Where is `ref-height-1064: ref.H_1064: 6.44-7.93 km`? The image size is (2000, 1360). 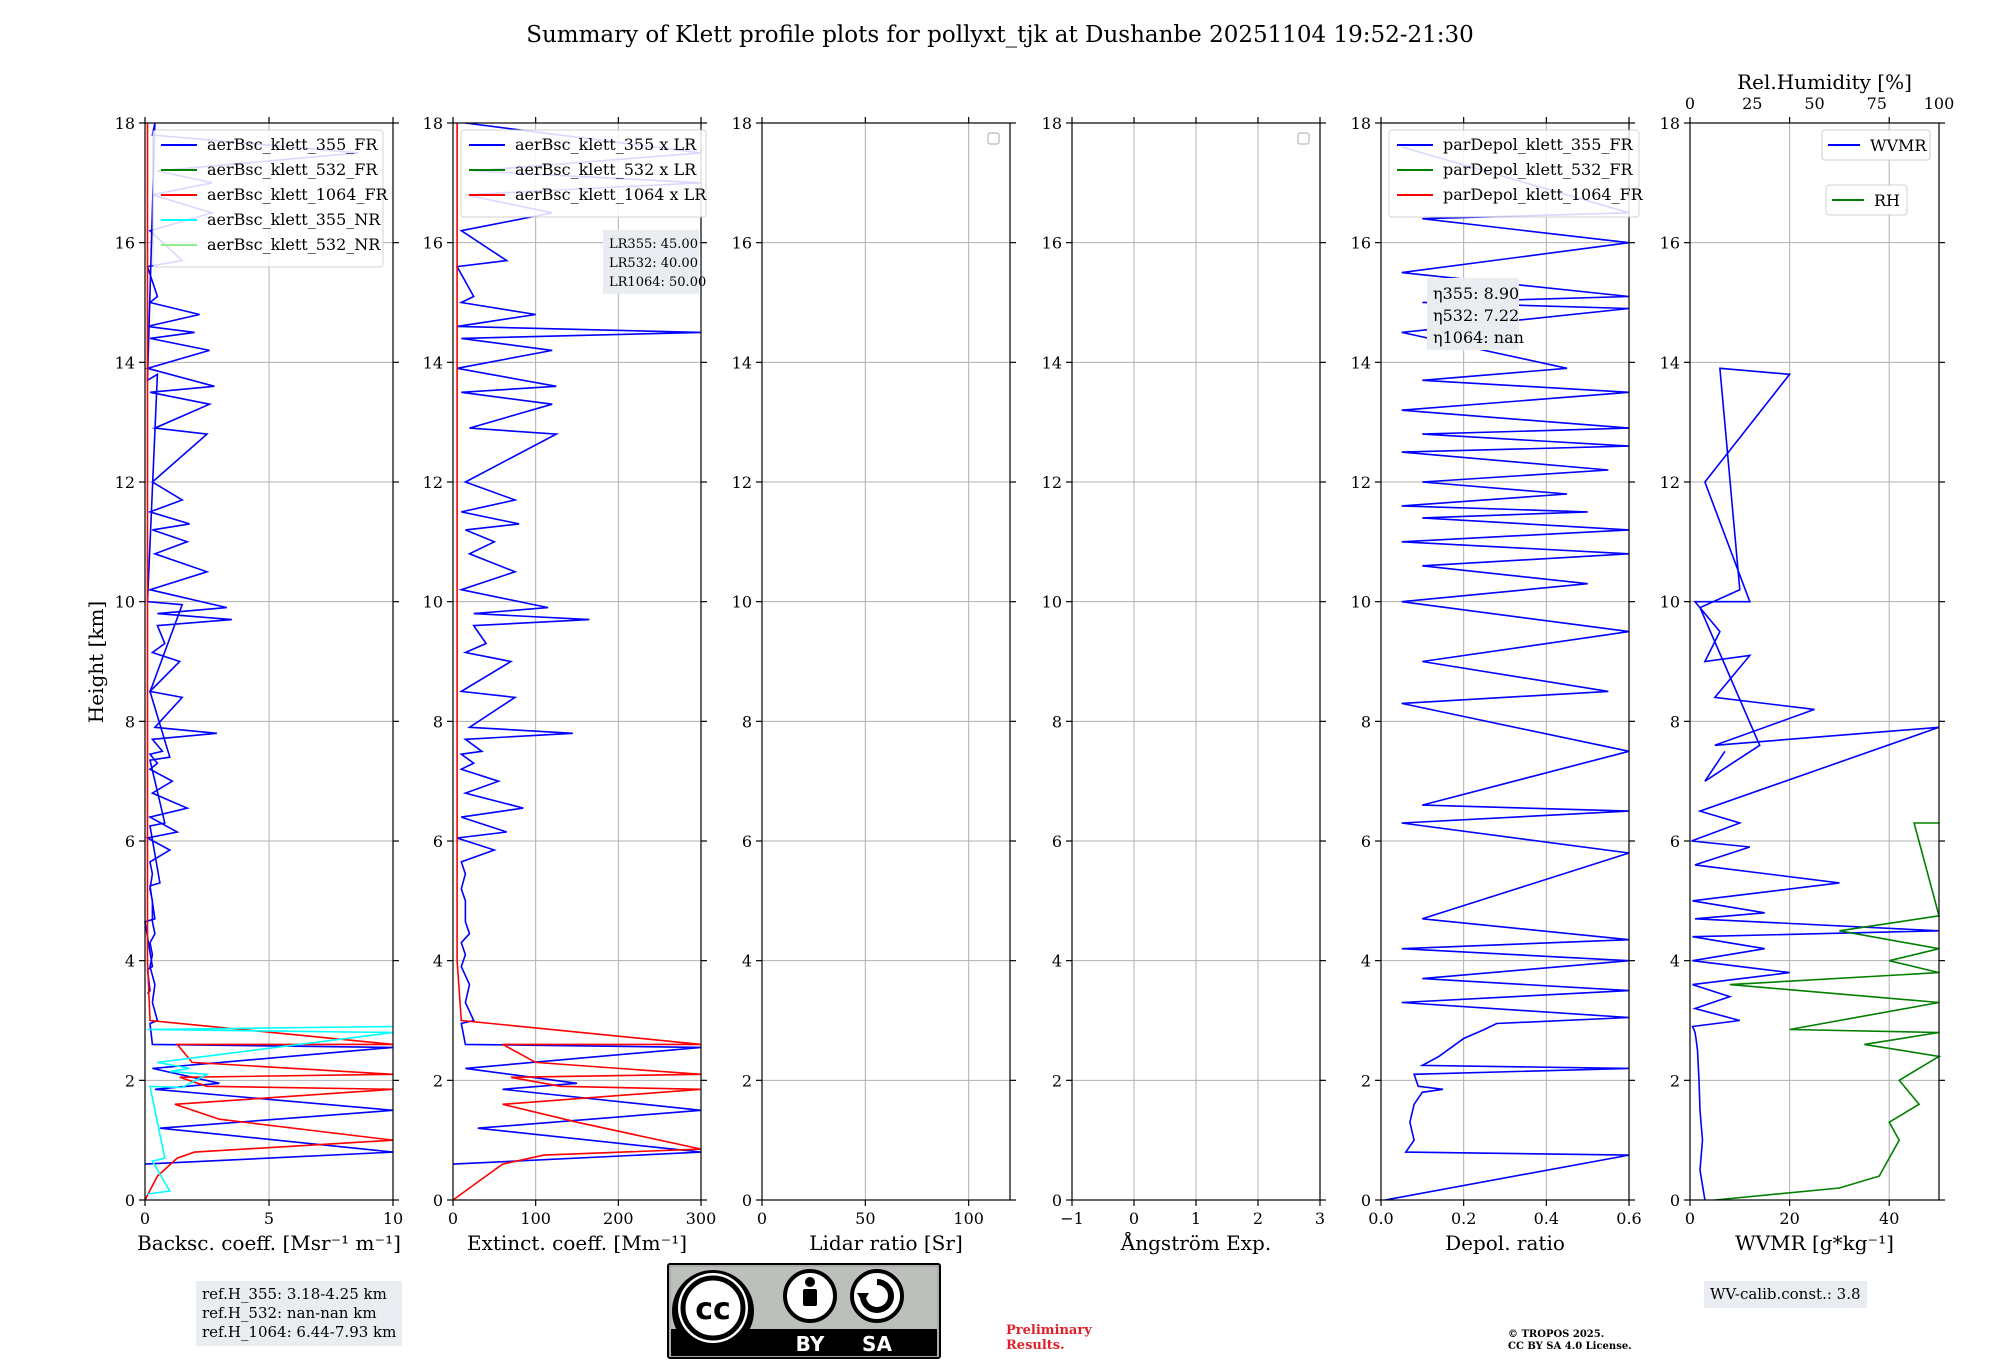
ref-height-1064: ref.H_1064: 6.44-7.93 km is located at coordinates (299, 1332).